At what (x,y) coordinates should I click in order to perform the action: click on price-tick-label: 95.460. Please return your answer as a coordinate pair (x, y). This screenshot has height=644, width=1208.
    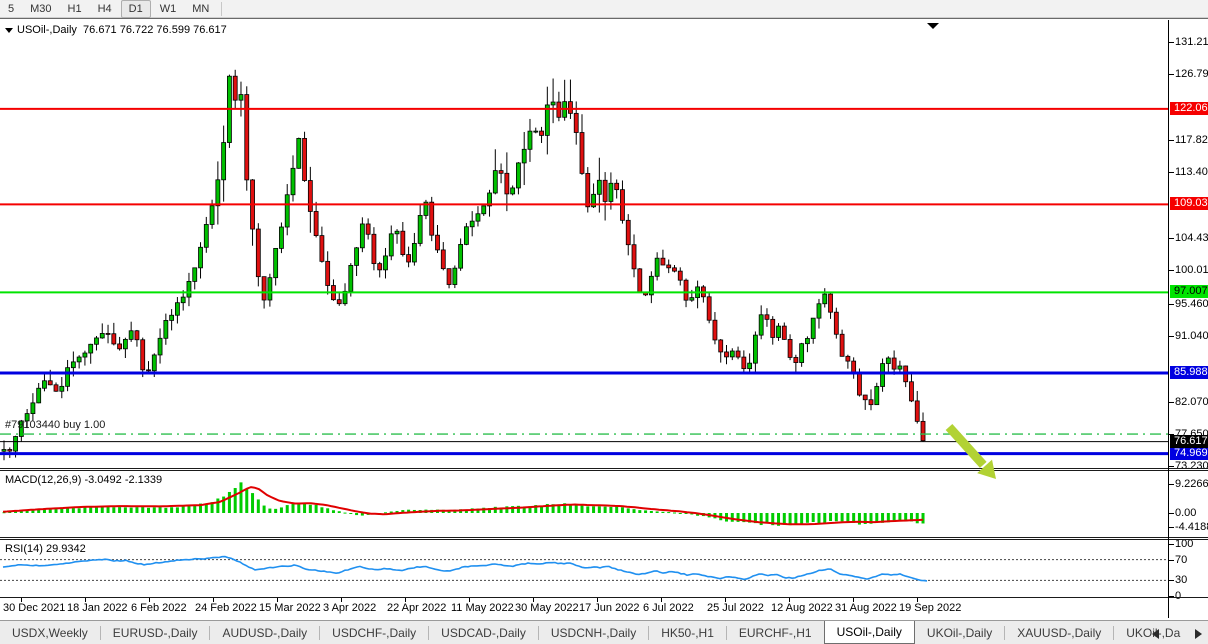
    Looking at the image, I should click on (1191, 303).